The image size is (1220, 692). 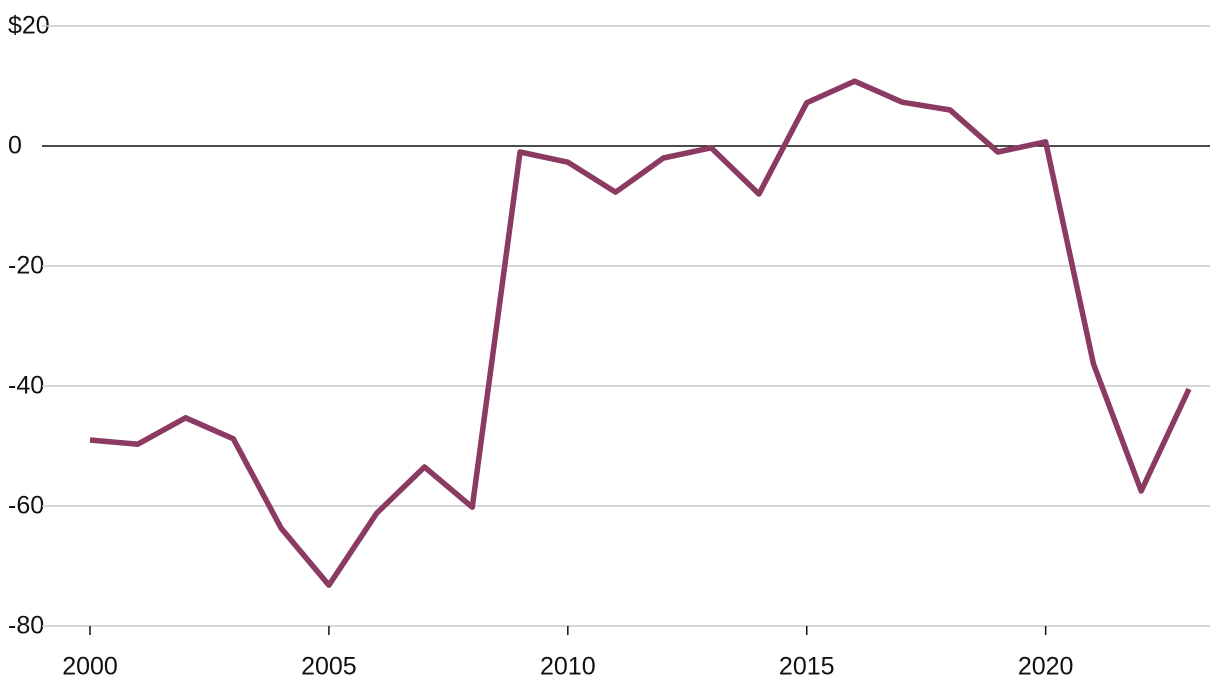 I want to click on x-tick-label: 2015, so click(x=807, y=667).